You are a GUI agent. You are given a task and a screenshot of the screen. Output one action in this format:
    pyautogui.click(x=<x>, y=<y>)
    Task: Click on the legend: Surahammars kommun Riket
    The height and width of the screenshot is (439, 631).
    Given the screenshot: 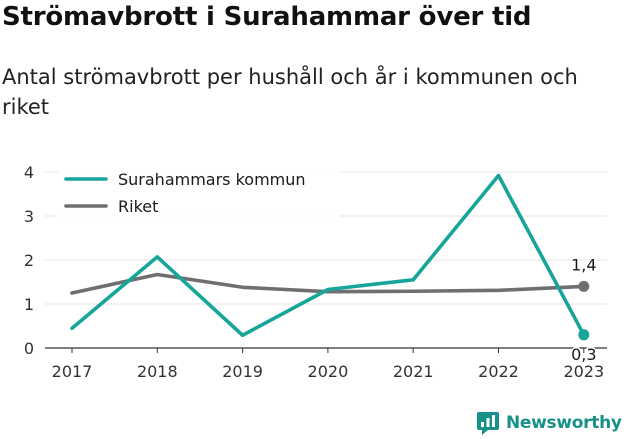 What is the action you would take?
    pyautogui.click(x=199, y=192)
    